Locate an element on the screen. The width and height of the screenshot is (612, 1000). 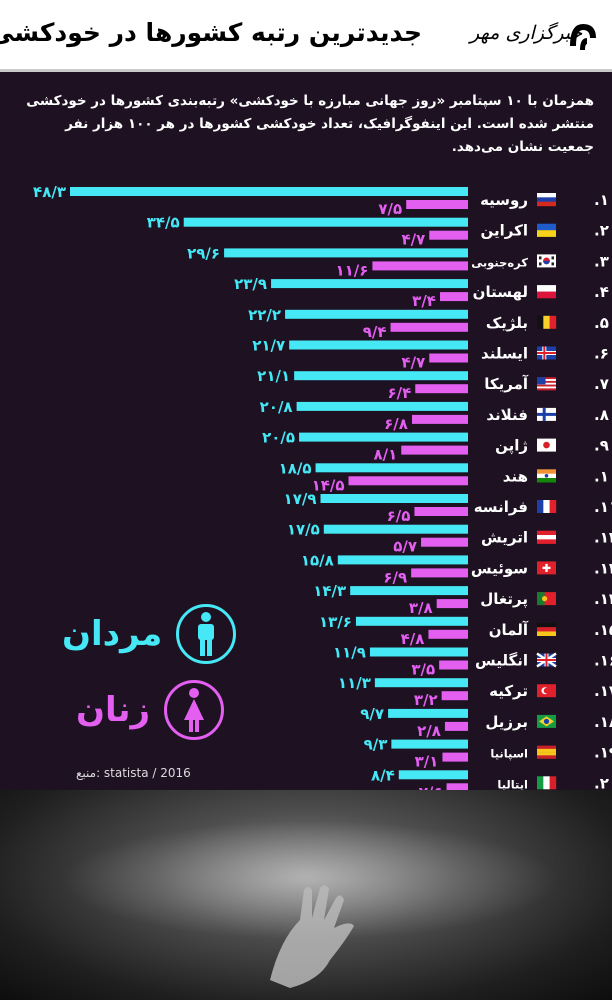
label-men-11: ۱۷/۹ is located at coordinates (300, 499).